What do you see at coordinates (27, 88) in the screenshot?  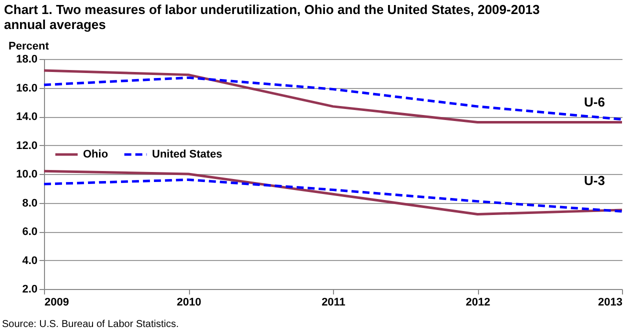 I see `y-tick-label: 16.0` at bounding box center [27, 88].